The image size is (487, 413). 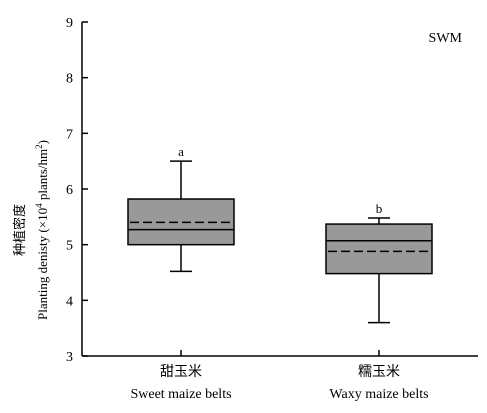 I want to click on x-ticks: 甜玉米 Sweet maize belts 糯玉米 Waxy maize belts, so click(x=279, y=376).